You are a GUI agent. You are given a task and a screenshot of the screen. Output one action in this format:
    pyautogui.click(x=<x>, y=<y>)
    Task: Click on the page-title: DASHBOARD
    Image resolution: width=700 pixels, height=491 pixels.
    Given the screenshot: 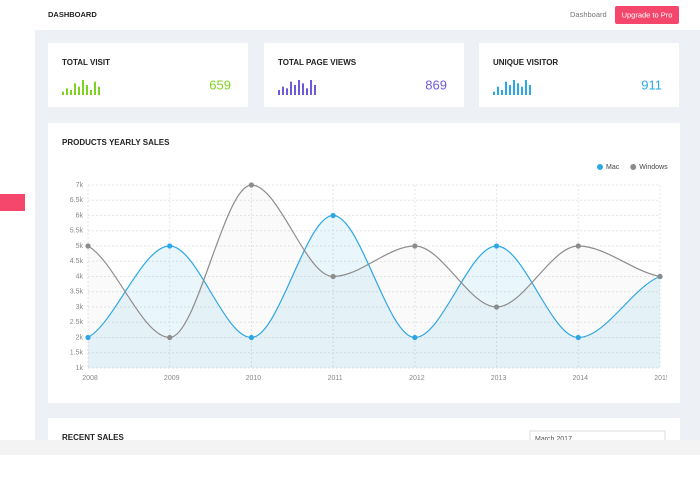 What is the action you would take?
    pyautogui.click(x=72, y=14)
    